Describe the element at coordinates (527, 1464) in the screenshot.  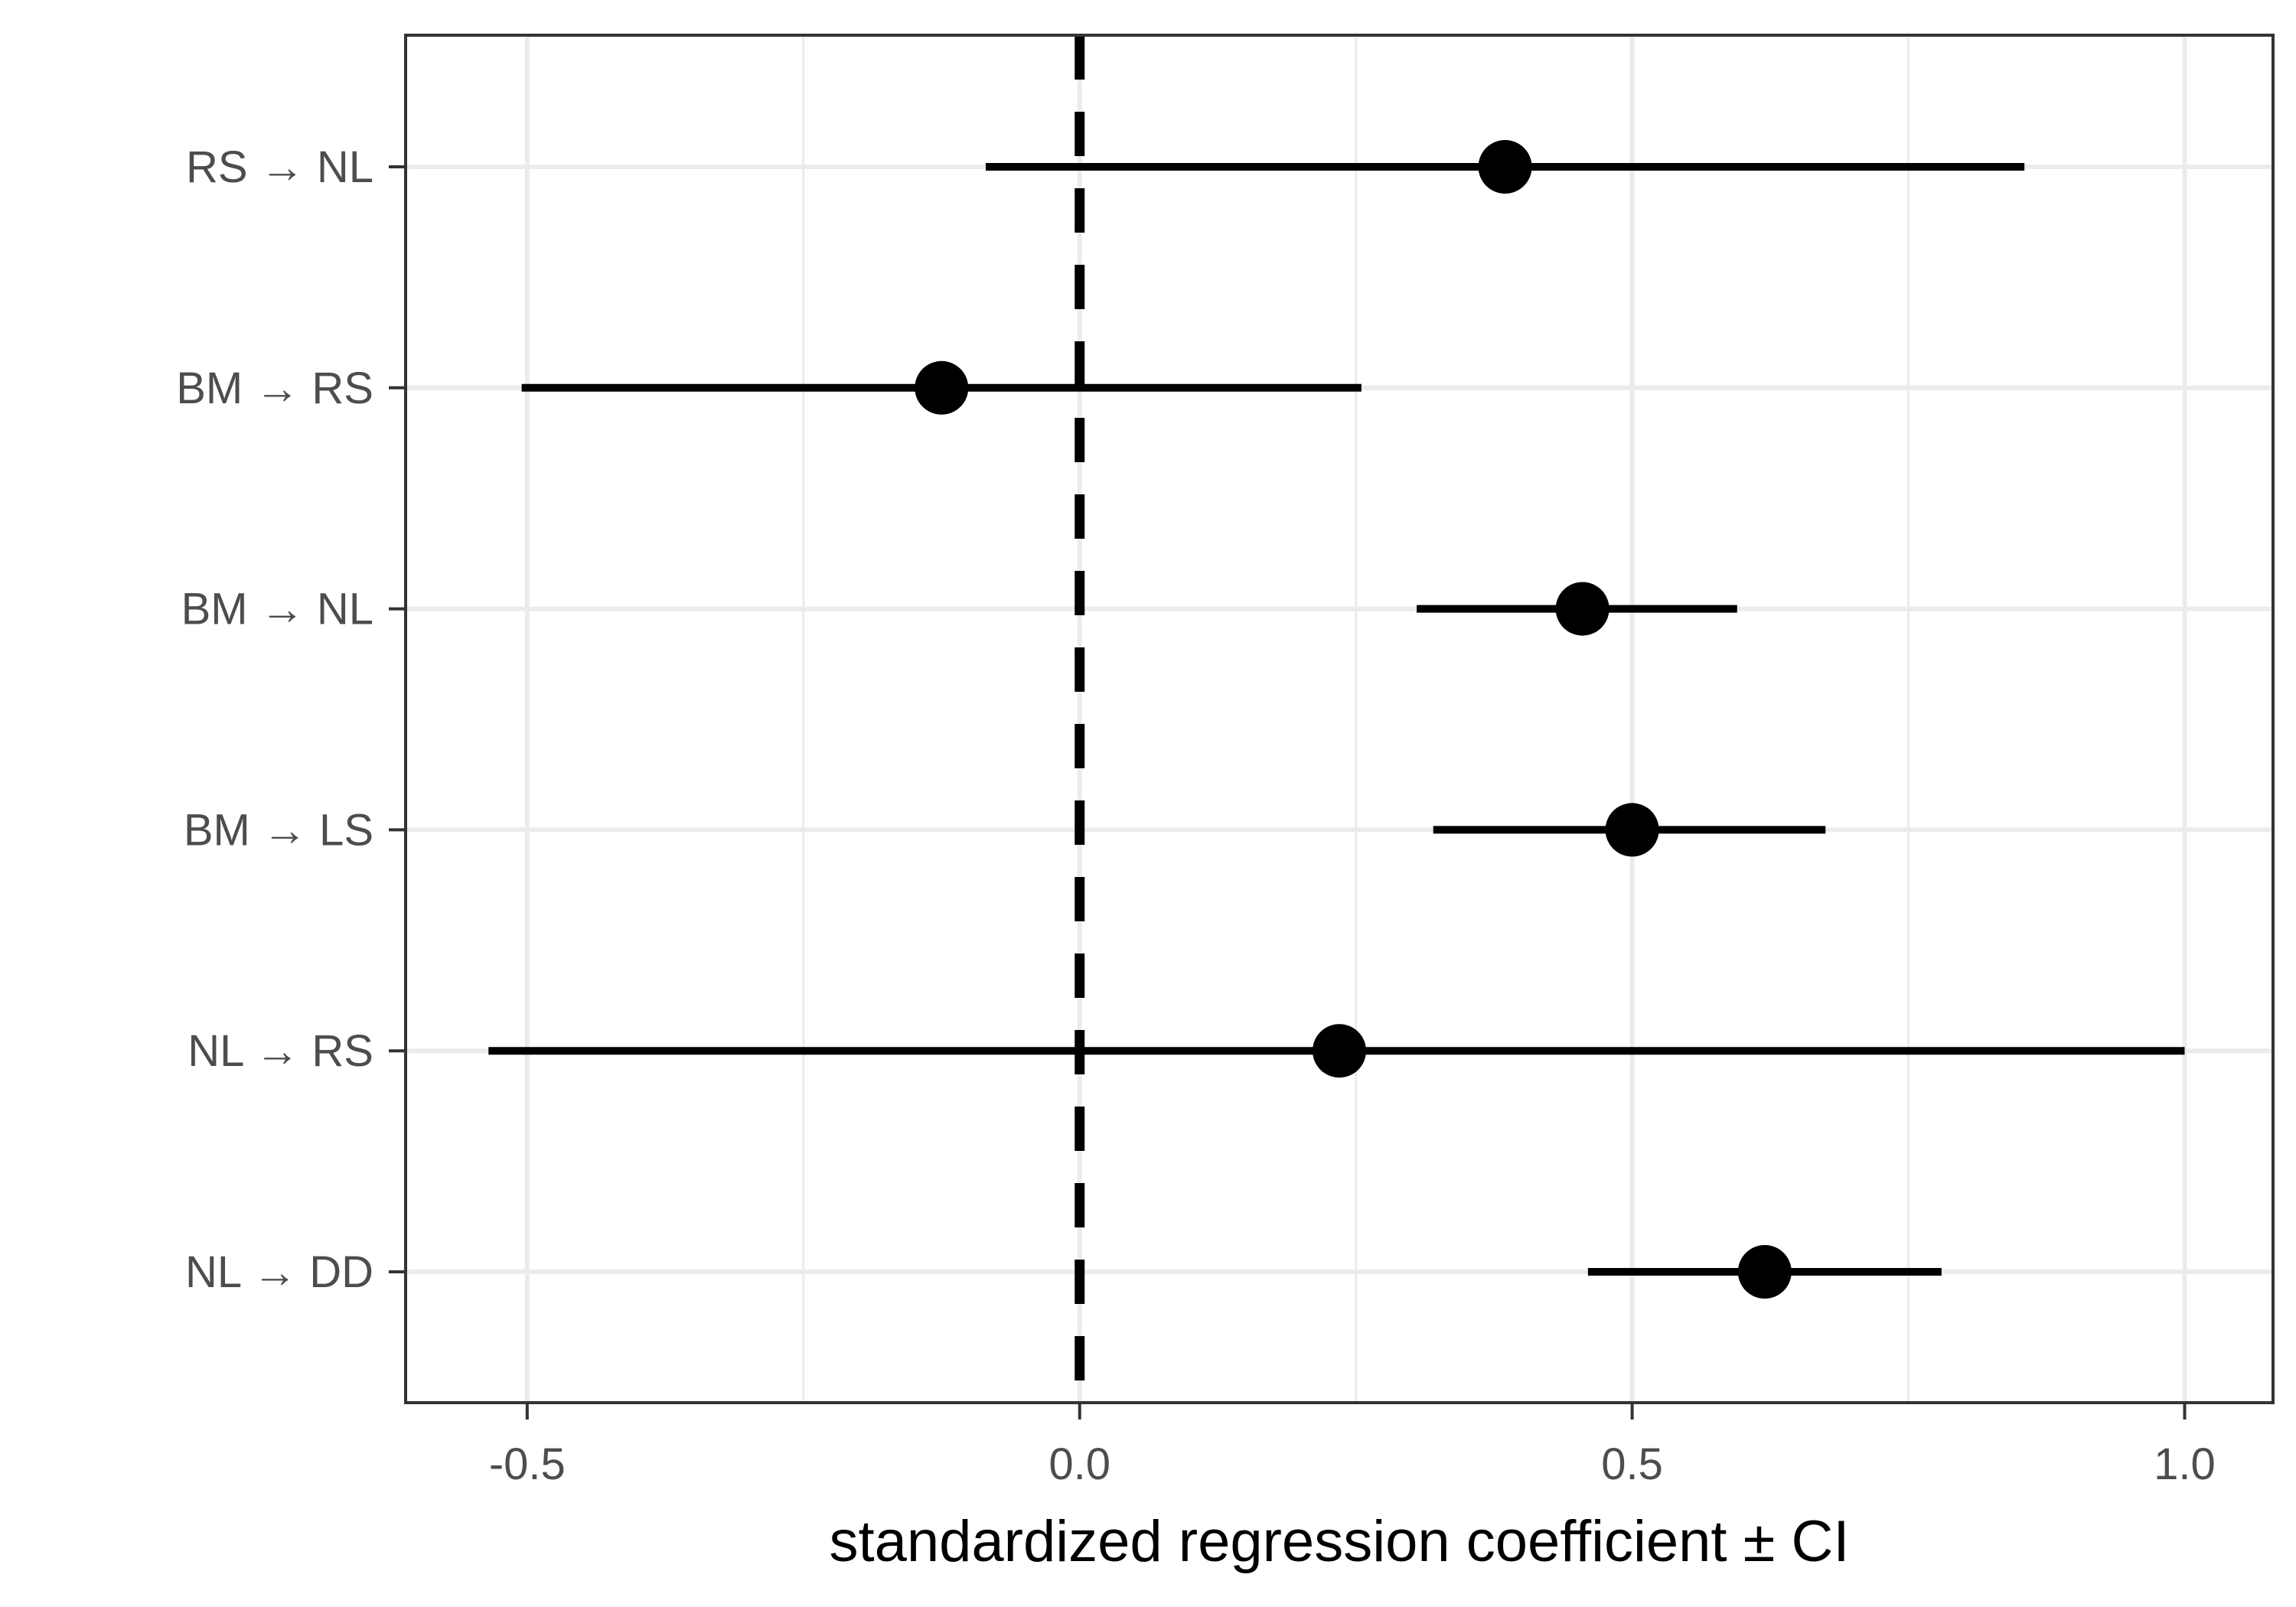
I see `x-tick-label: -0.5` at that location.